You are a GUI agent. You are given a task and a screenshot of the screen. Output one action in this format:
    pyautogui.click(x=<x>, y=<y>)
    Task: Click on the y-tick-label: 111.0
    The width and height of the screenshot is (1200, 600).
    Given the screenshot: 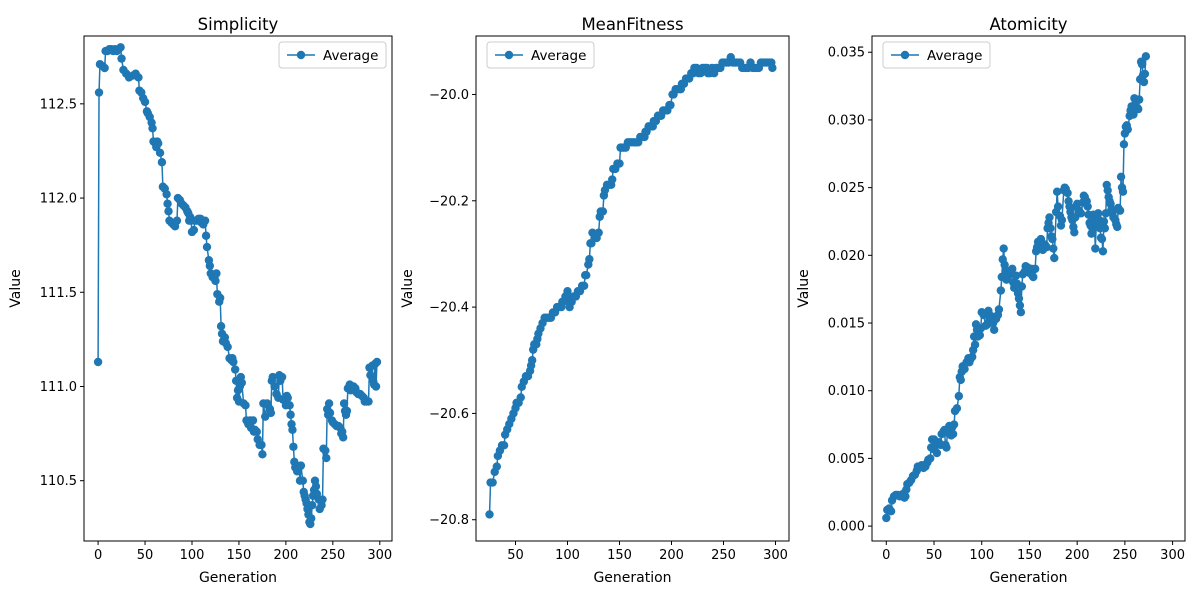 What is the action you would take?
    pyautogui.click(x=58, y=387)
    